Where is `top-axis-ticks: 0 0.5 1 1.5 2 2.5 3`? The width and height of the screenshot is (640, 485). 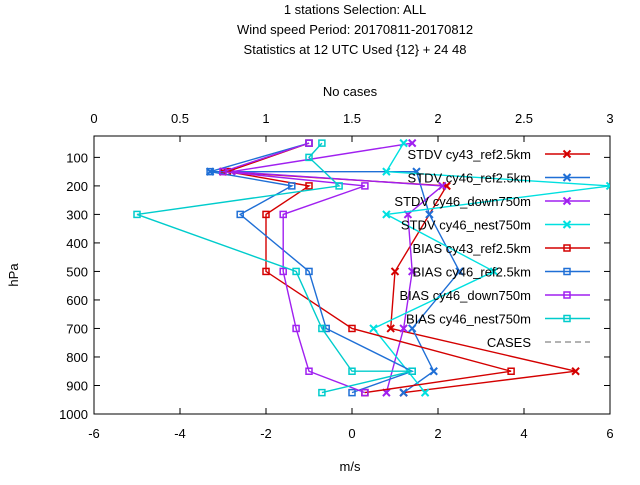
top-axis-ticks: 0 0.5 1 1.5 2 2.5 3 is located at coordinates (352, 126).